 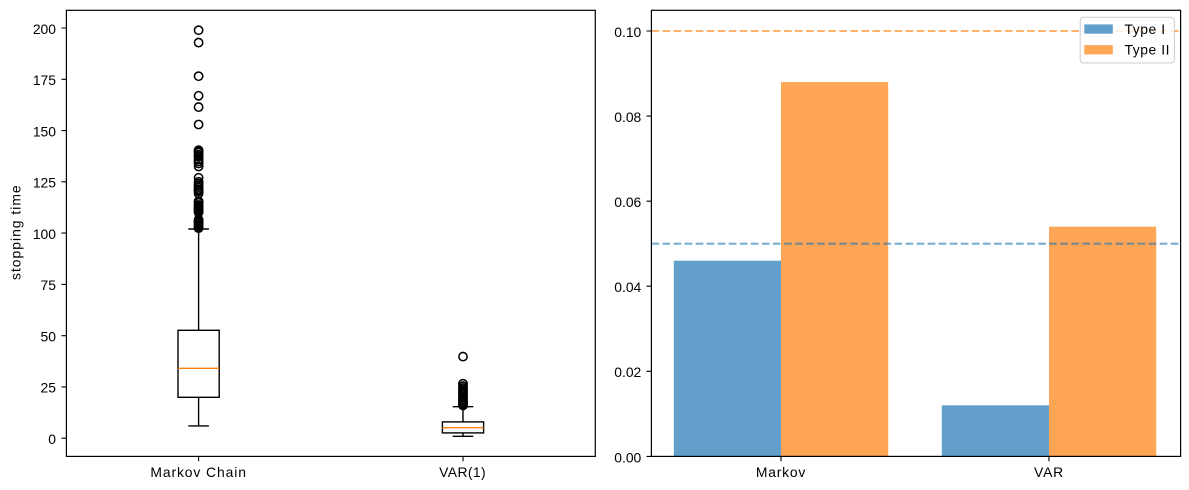 I want to click on svg-text: 0.10, so click(x=627, y=32).